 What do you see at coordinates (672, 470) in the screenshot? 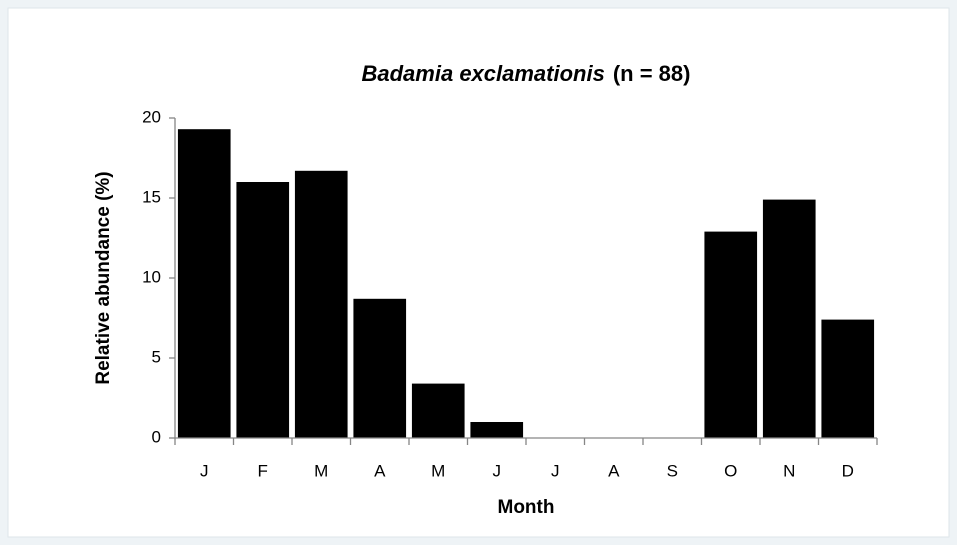
I see `x-tick-label: S` at bounding box center [672, 470].